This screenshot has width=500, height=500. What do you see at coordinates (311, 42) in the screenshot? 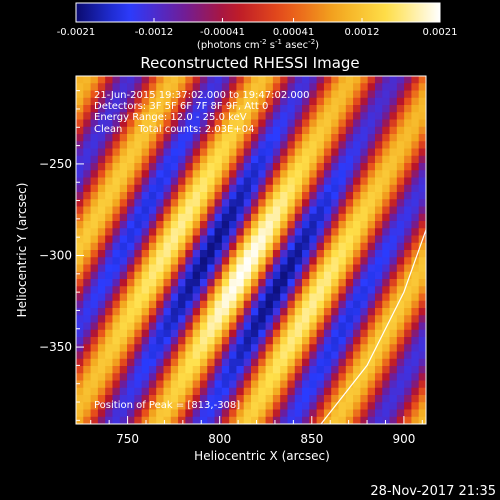
I see `unit-exp-2: -2` at bounding box center [311, 42].